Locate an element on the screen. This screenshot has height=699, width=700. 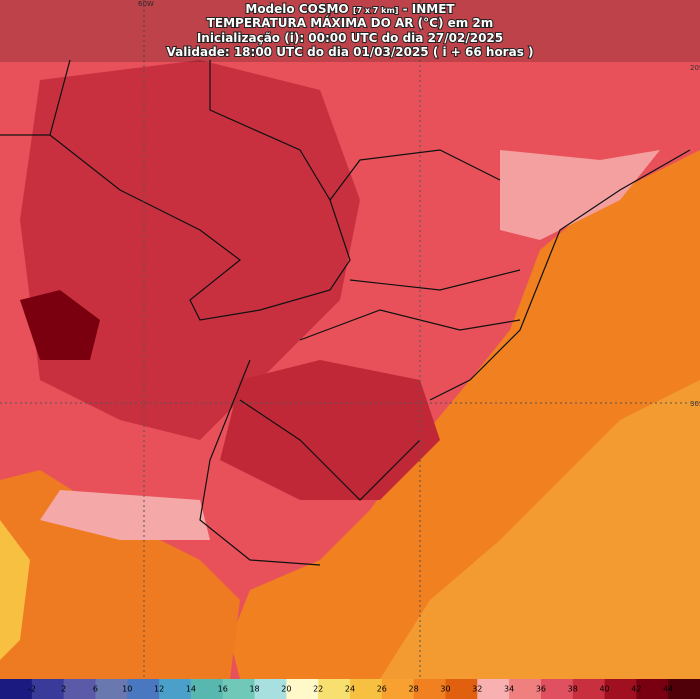
source: - INMET is located at coordinates (429, 9).